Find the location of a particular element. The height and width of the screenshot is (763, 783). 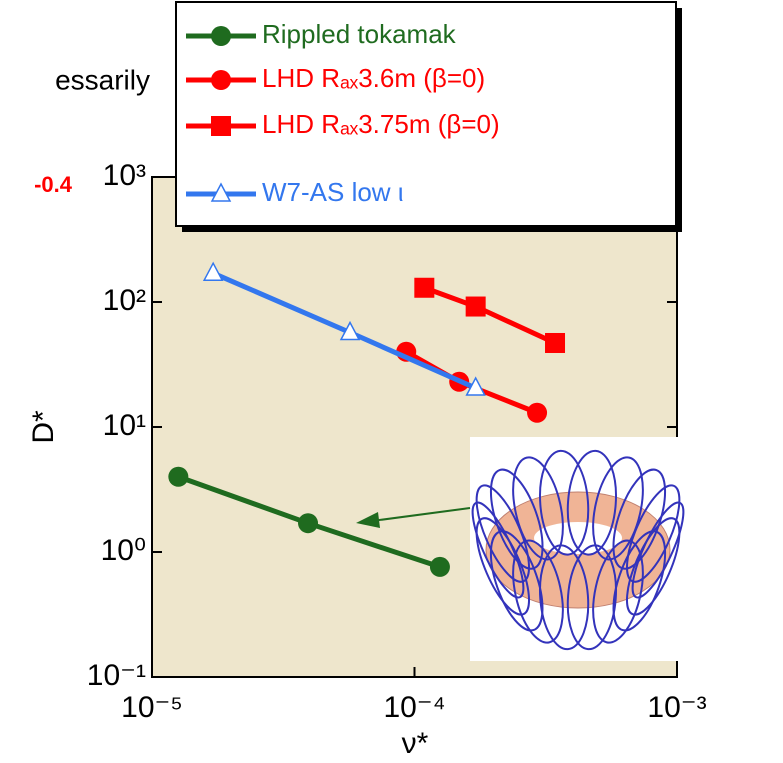

arrow-head is located at coordinates (368, 520).